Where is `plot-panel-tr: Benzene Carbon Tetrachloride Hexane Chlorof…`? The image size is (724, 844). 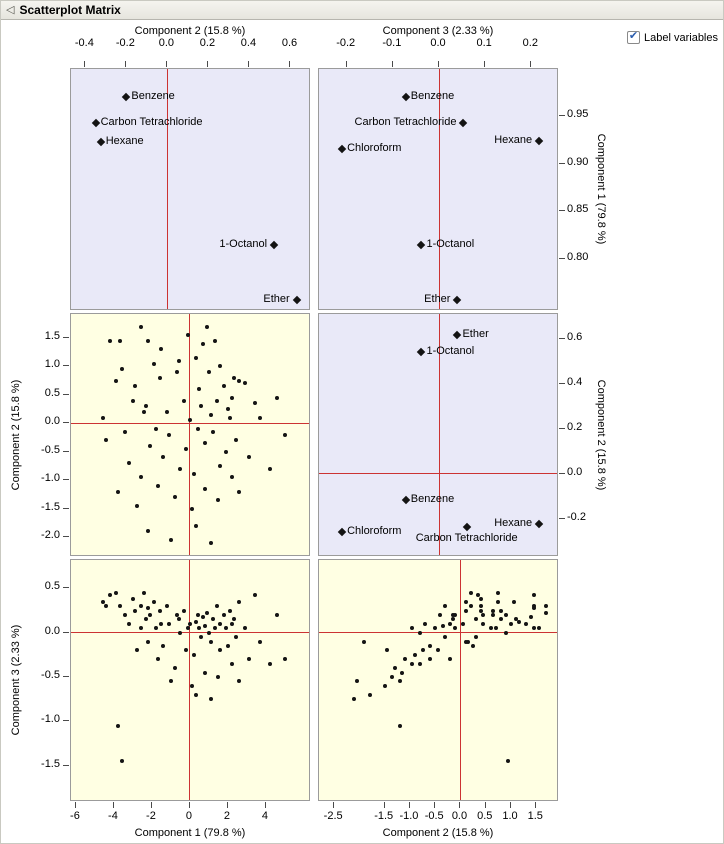
plot-panel-tr: Benzene Carbon Tetrachloride Hexane Chlorof… is located at coordinates (438, 189).